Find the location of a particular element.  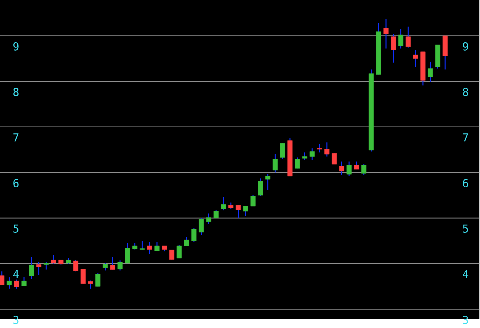

y-tick-label: 7 is located at coordinates (16, 138).